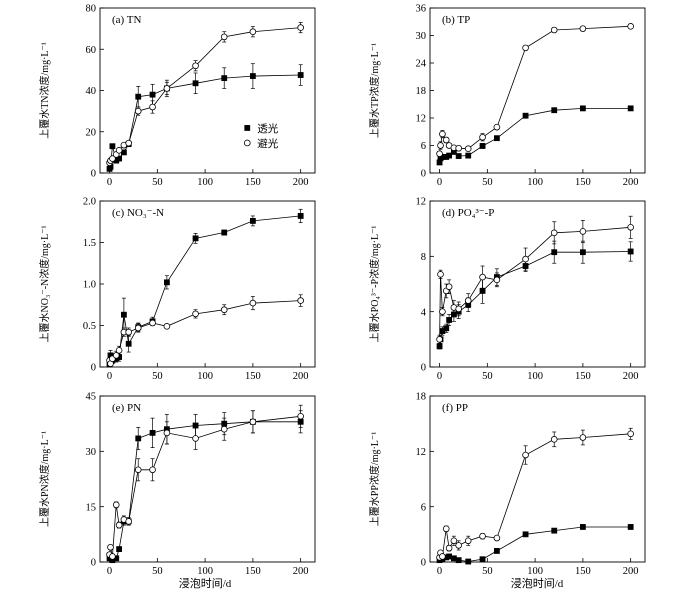 This screenshot has width=700, height=595. I want to click on legend-marker-dark, so click(247, 143).